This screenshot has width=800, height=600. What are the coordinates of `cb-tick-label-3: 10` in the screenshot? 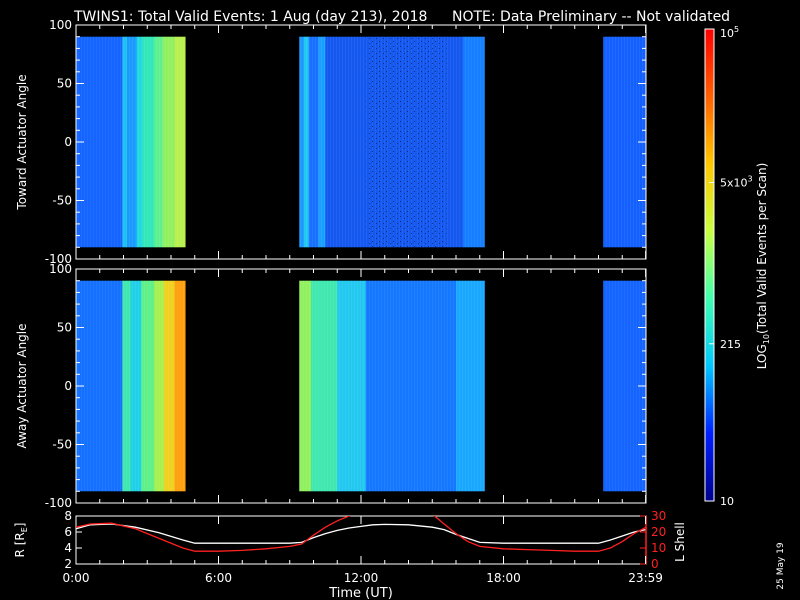 It's located at (727, 501).